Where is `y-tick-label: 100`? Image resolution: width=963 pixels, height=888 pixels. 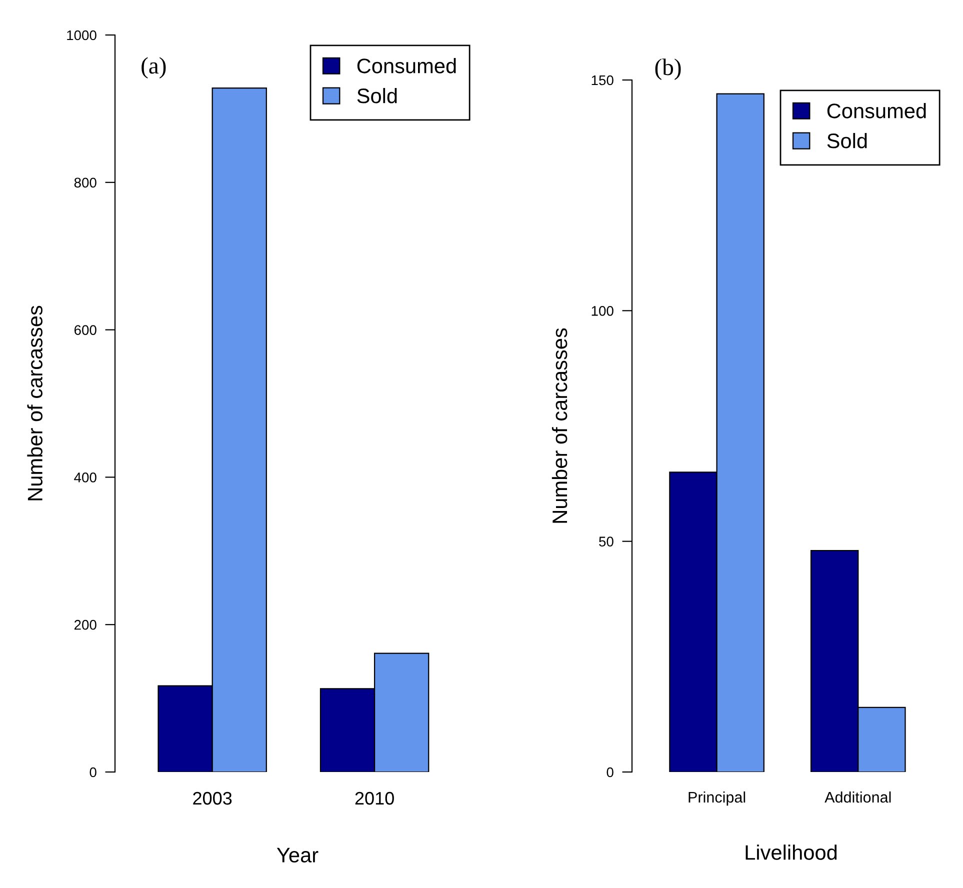 y-tick-label: 100 is located at coordinates (603, 311).